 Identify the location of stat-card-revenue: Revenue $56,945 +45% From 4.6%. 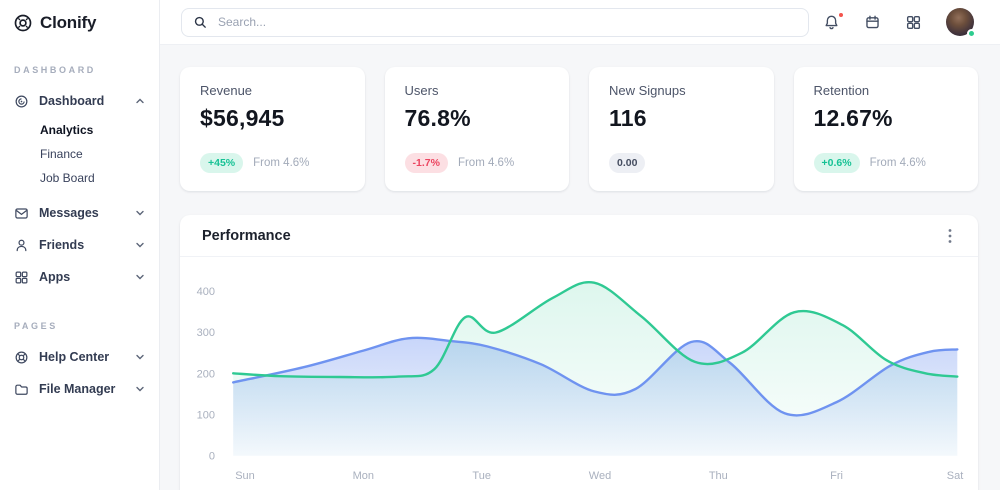
(272, 129).